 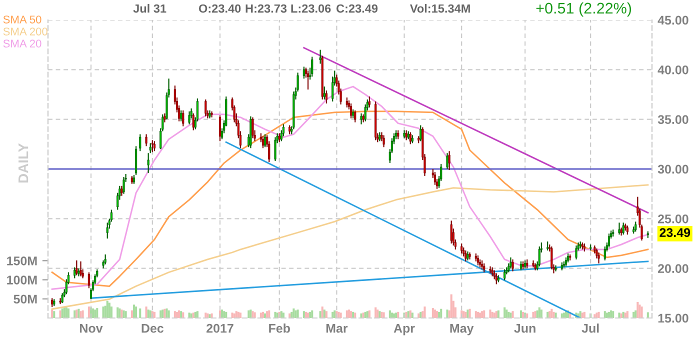 I want to click on y-tick-label: 25.00, so click(x=673, y=219).